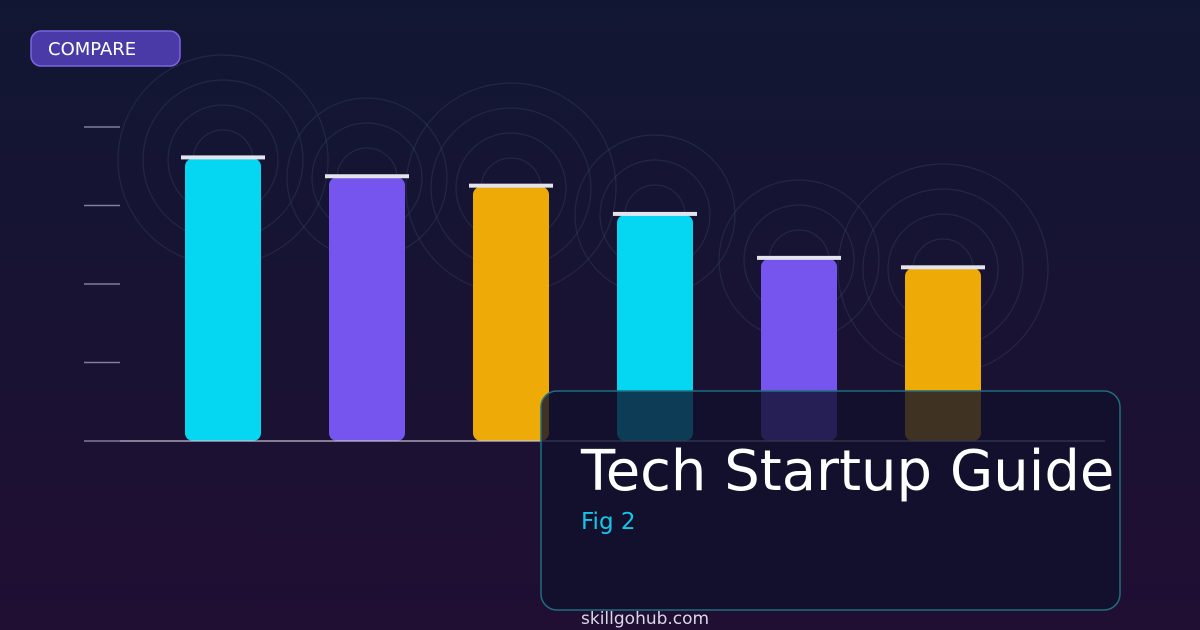 This screenshot has height=630, width=1200. I want to click on badge, so click(105, 48).